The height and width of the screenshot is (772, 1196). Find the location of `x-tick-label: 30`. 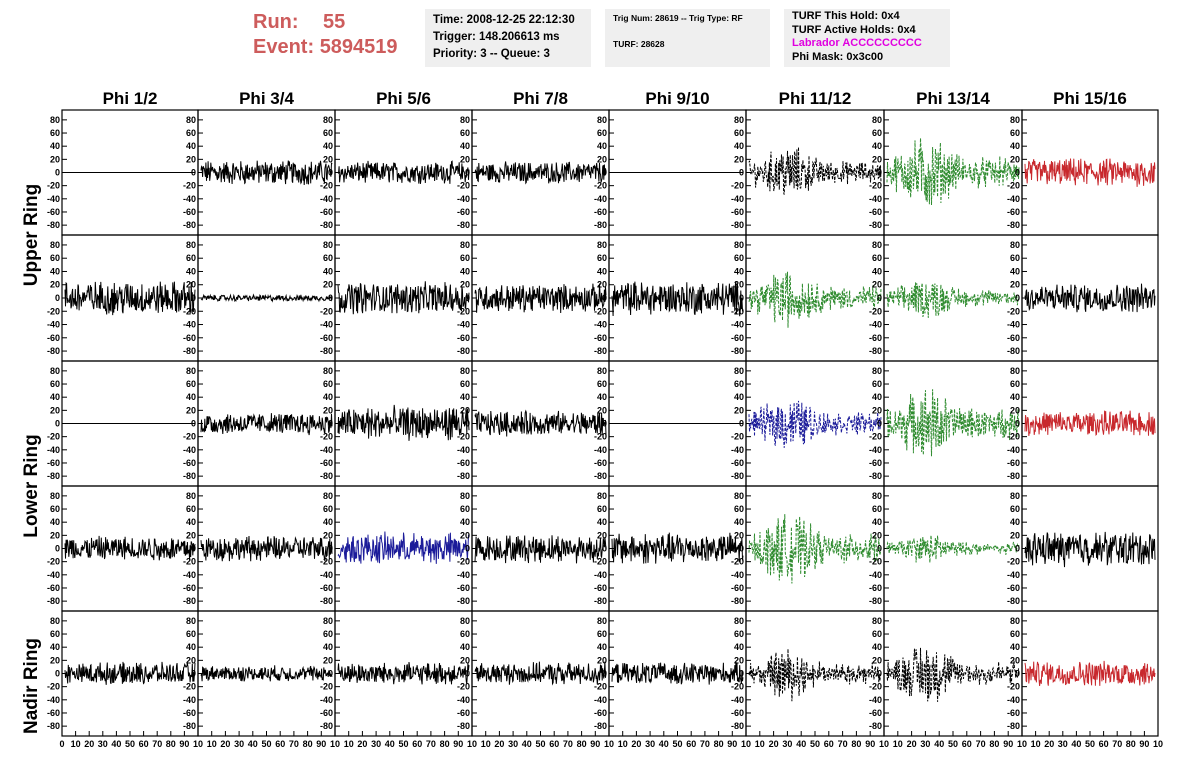

x-tick-label: 30 is located at coordinates (1063, 744).